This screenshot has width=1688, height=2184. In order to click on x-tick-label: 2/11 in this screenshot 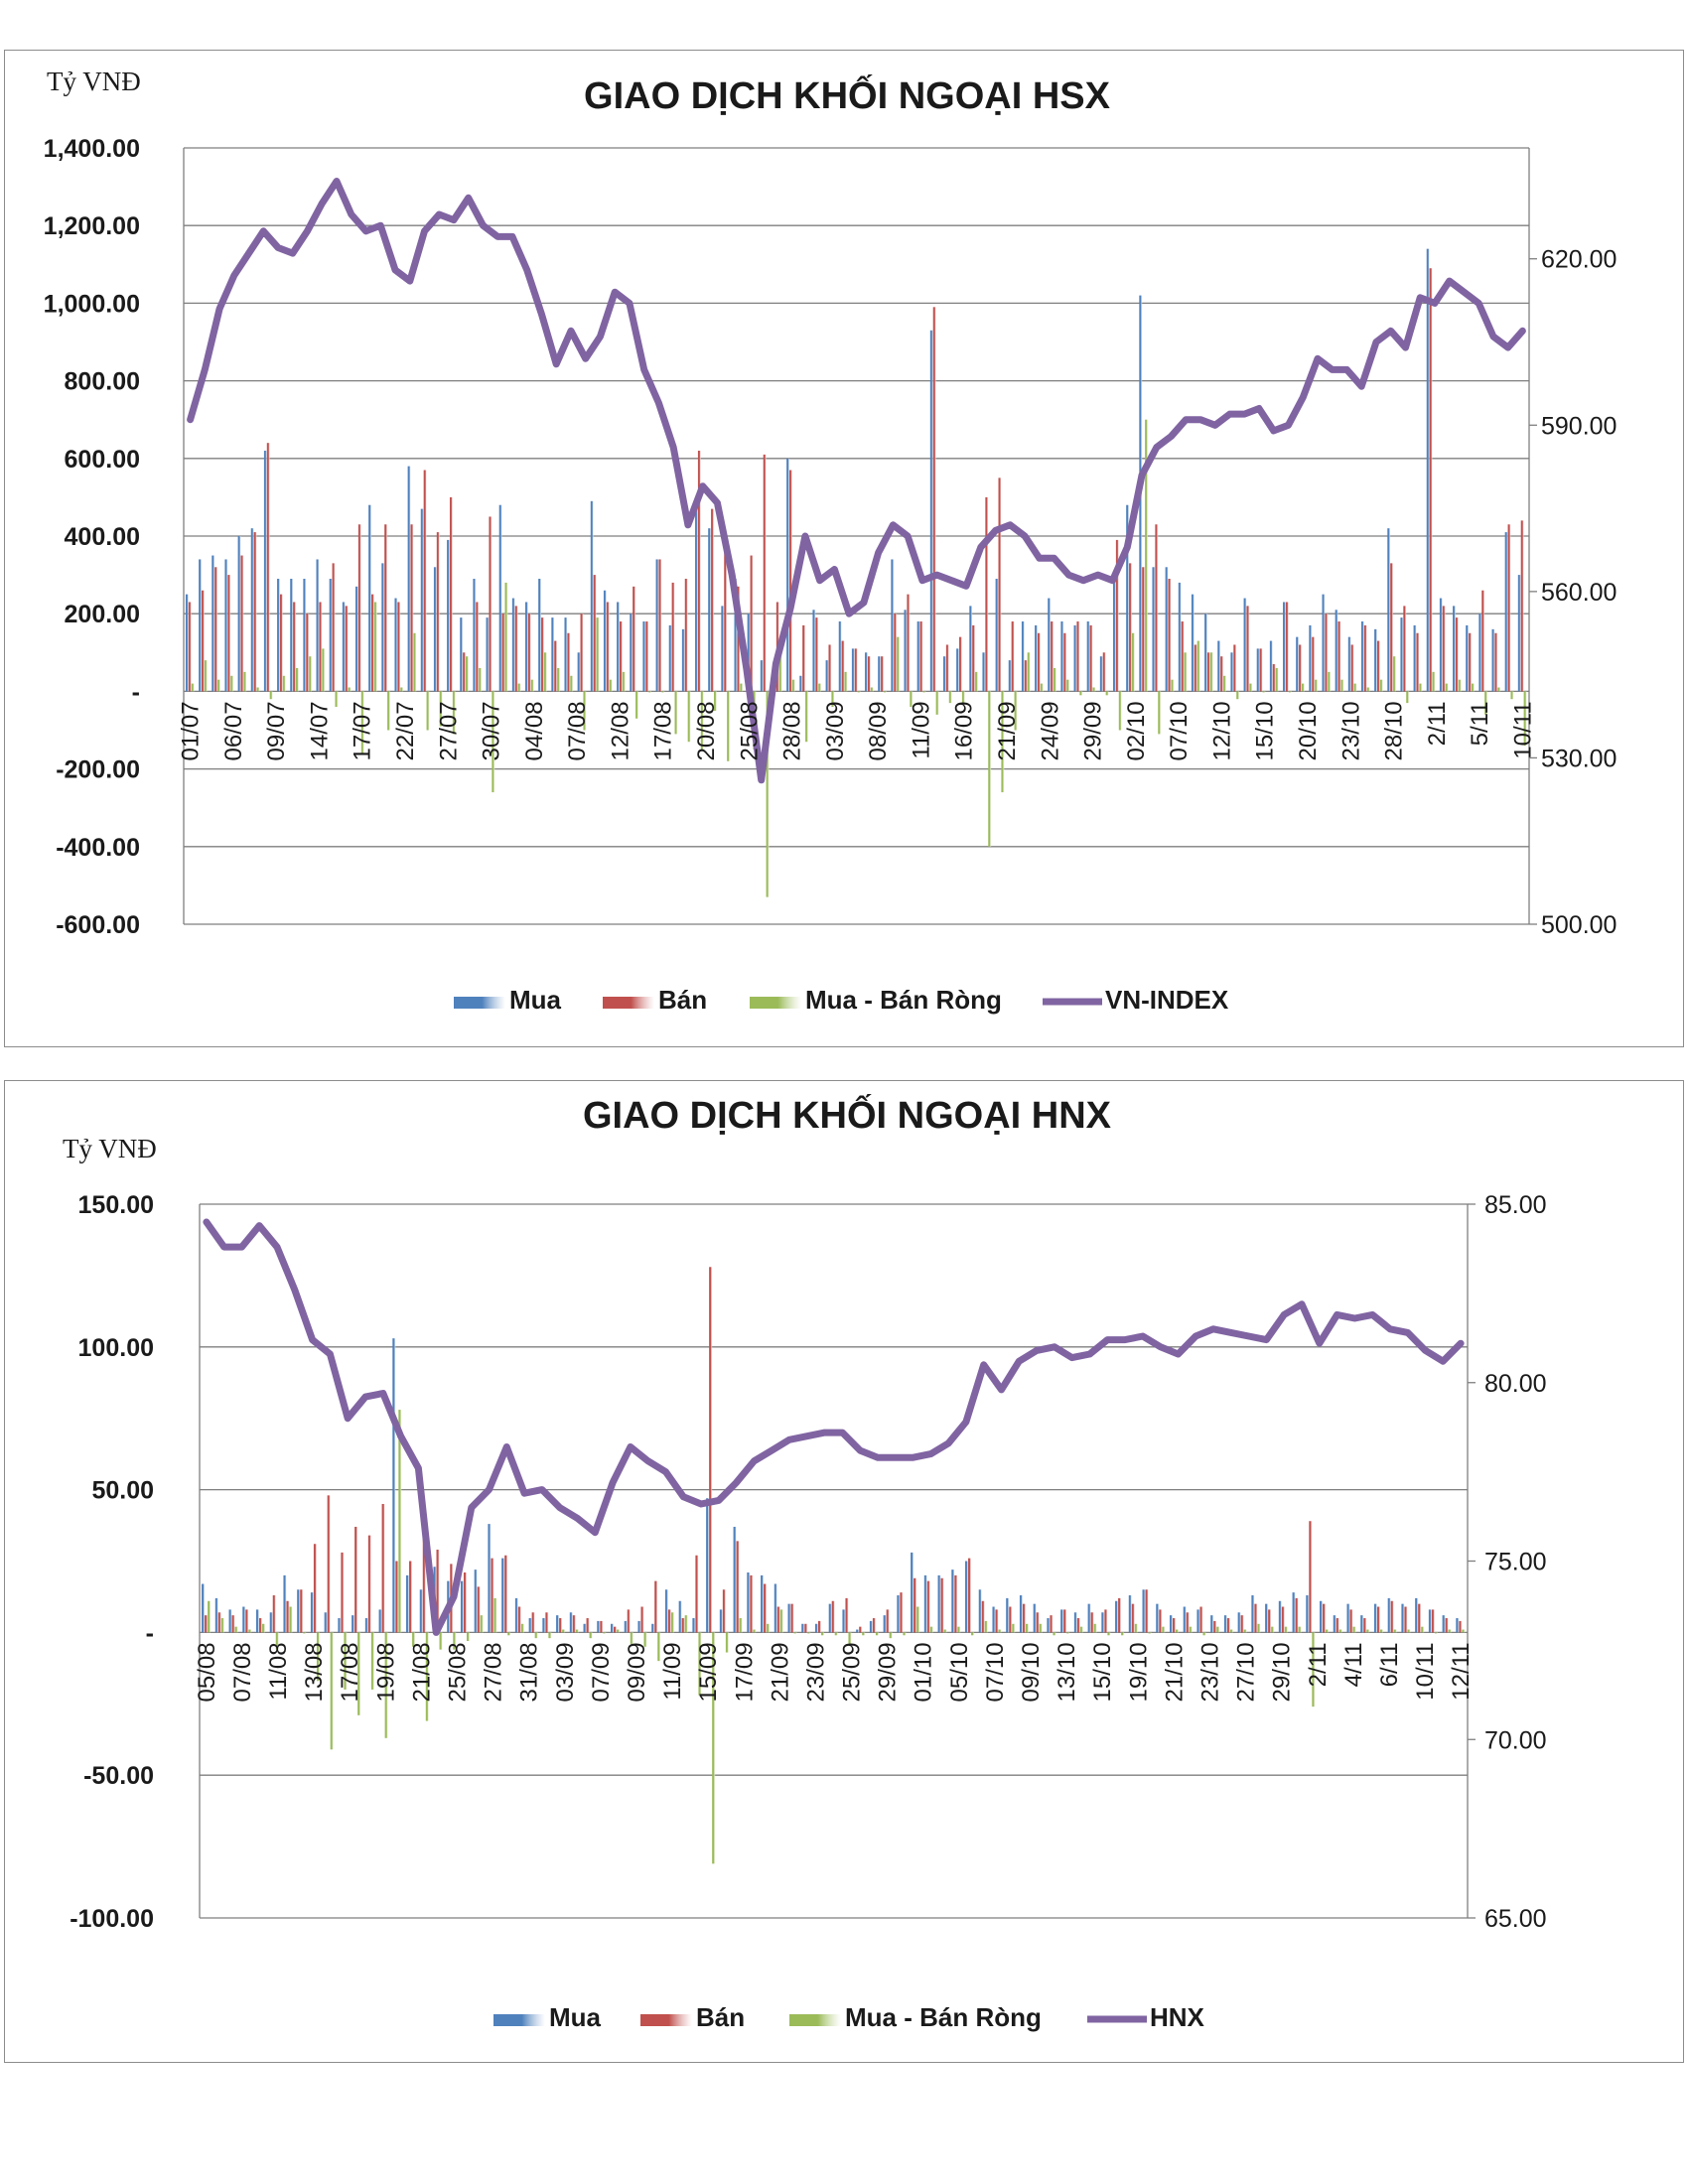, I will do `click(1318, 1664)`.